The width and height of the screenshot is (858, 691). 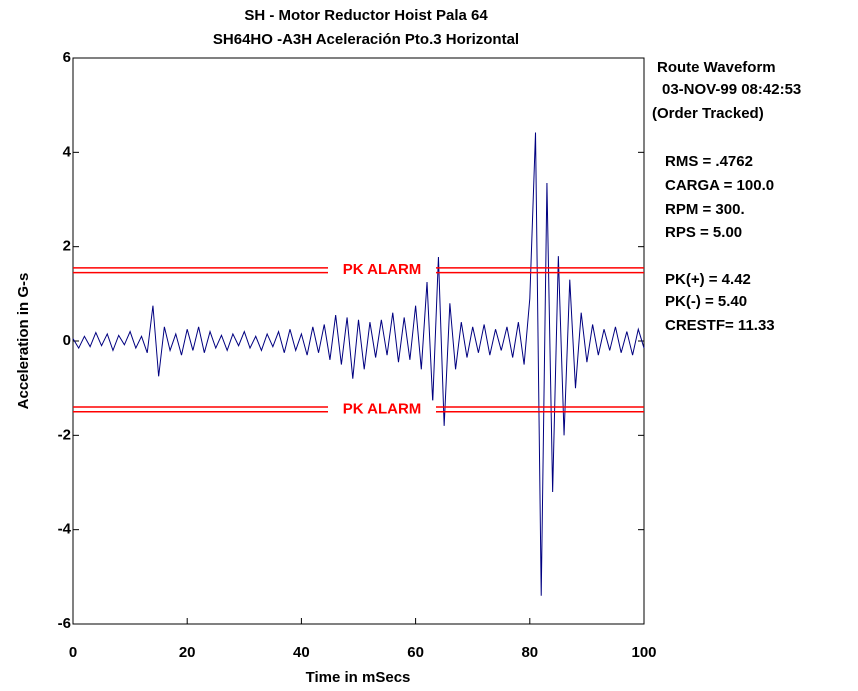 What do you see at coordinates (187, 652) in the screenshot?
I see `x-tick-label: 20` at bounding box center [187, 652].